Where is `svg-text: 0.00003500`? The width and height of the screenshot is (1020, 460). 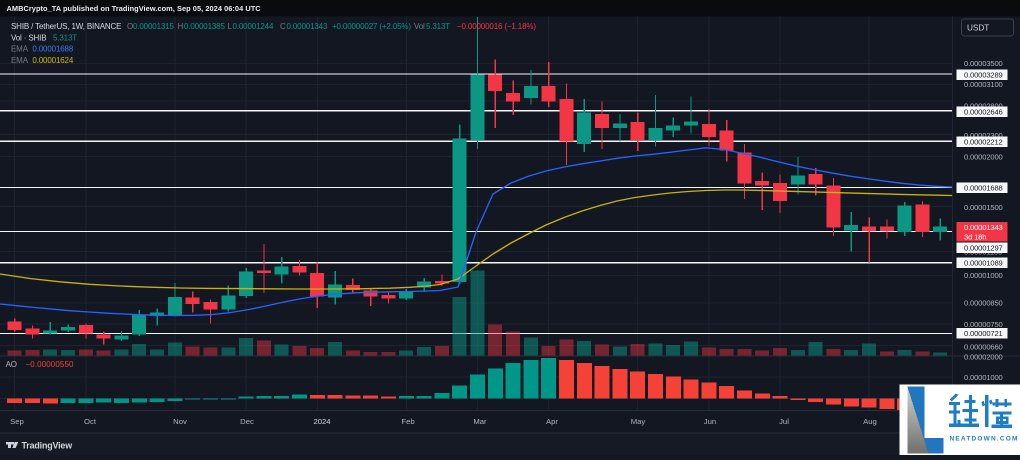
svg-text: 0.00003500 is located at coordinates (983, 63).